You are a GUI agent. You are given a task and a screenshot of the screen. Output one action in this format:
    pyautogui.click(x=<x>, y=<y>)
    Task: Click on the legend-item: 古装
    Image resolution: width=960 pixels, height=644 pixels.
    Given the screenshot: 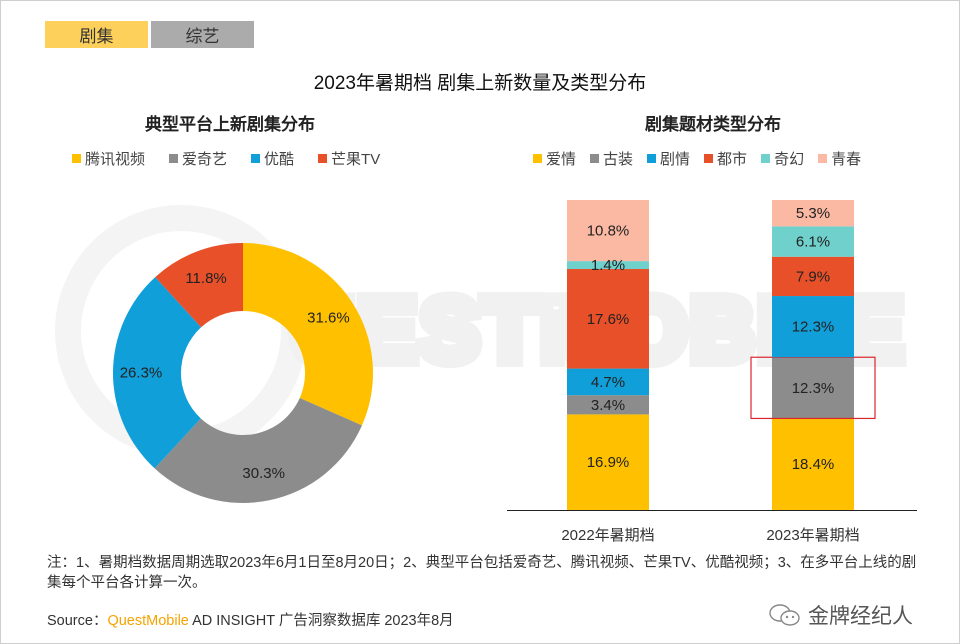 What is the action you would take?
    pyautogui.click(x=611, y=158)
    